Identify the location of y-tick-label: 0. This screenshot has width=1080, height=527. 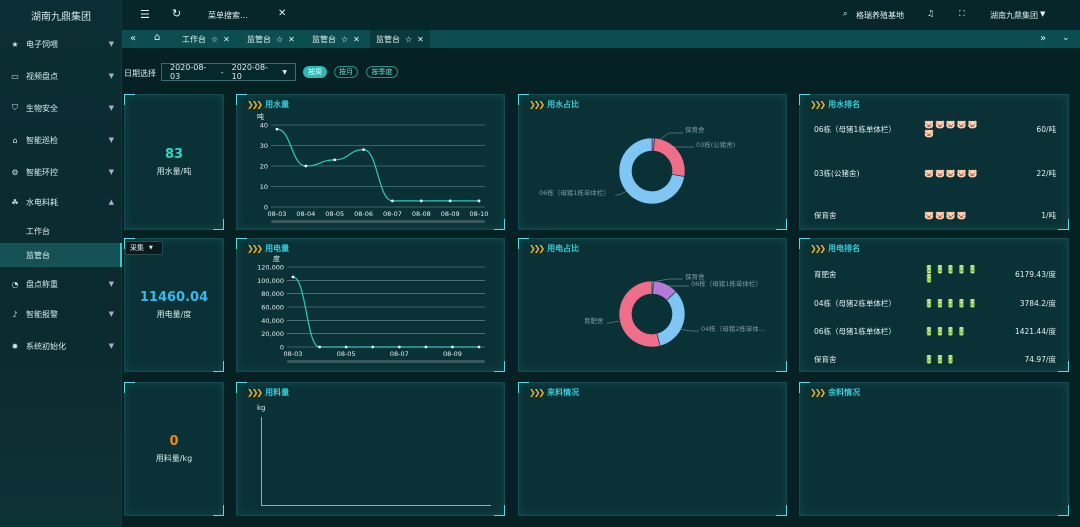
(282, 348).